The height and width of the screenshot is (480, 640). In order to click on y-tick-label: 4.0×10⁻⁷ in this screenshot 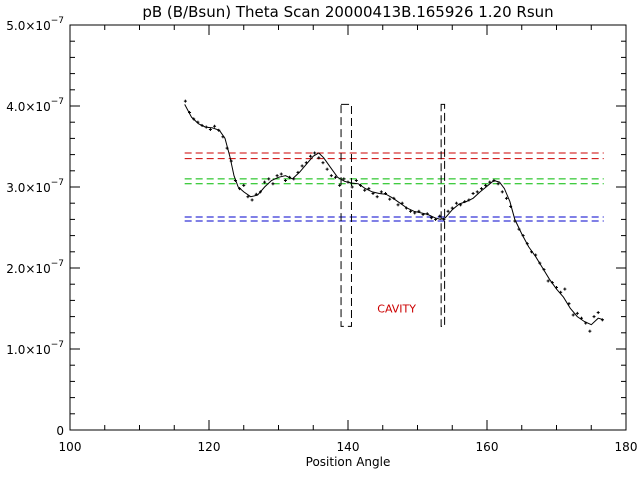, I will do `click(35, 105)`.